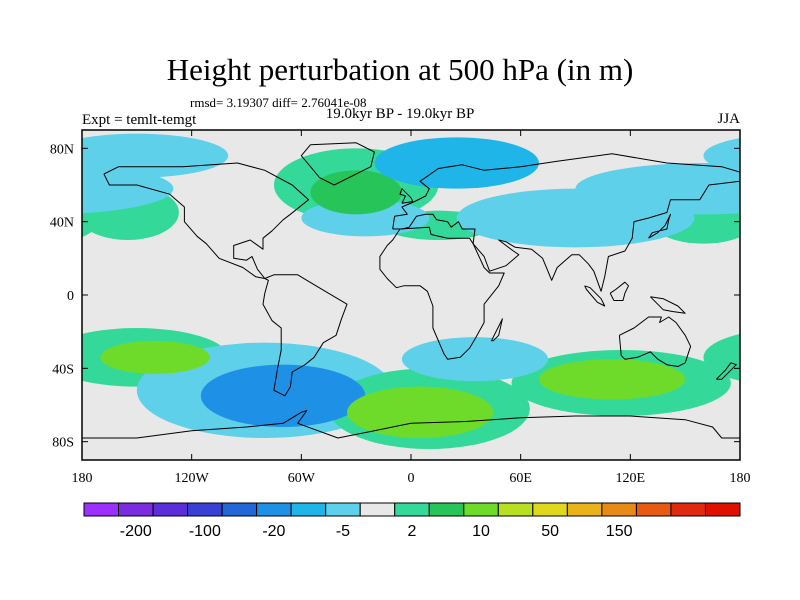  I want to click on season-label: JJA, so click(728, 119).